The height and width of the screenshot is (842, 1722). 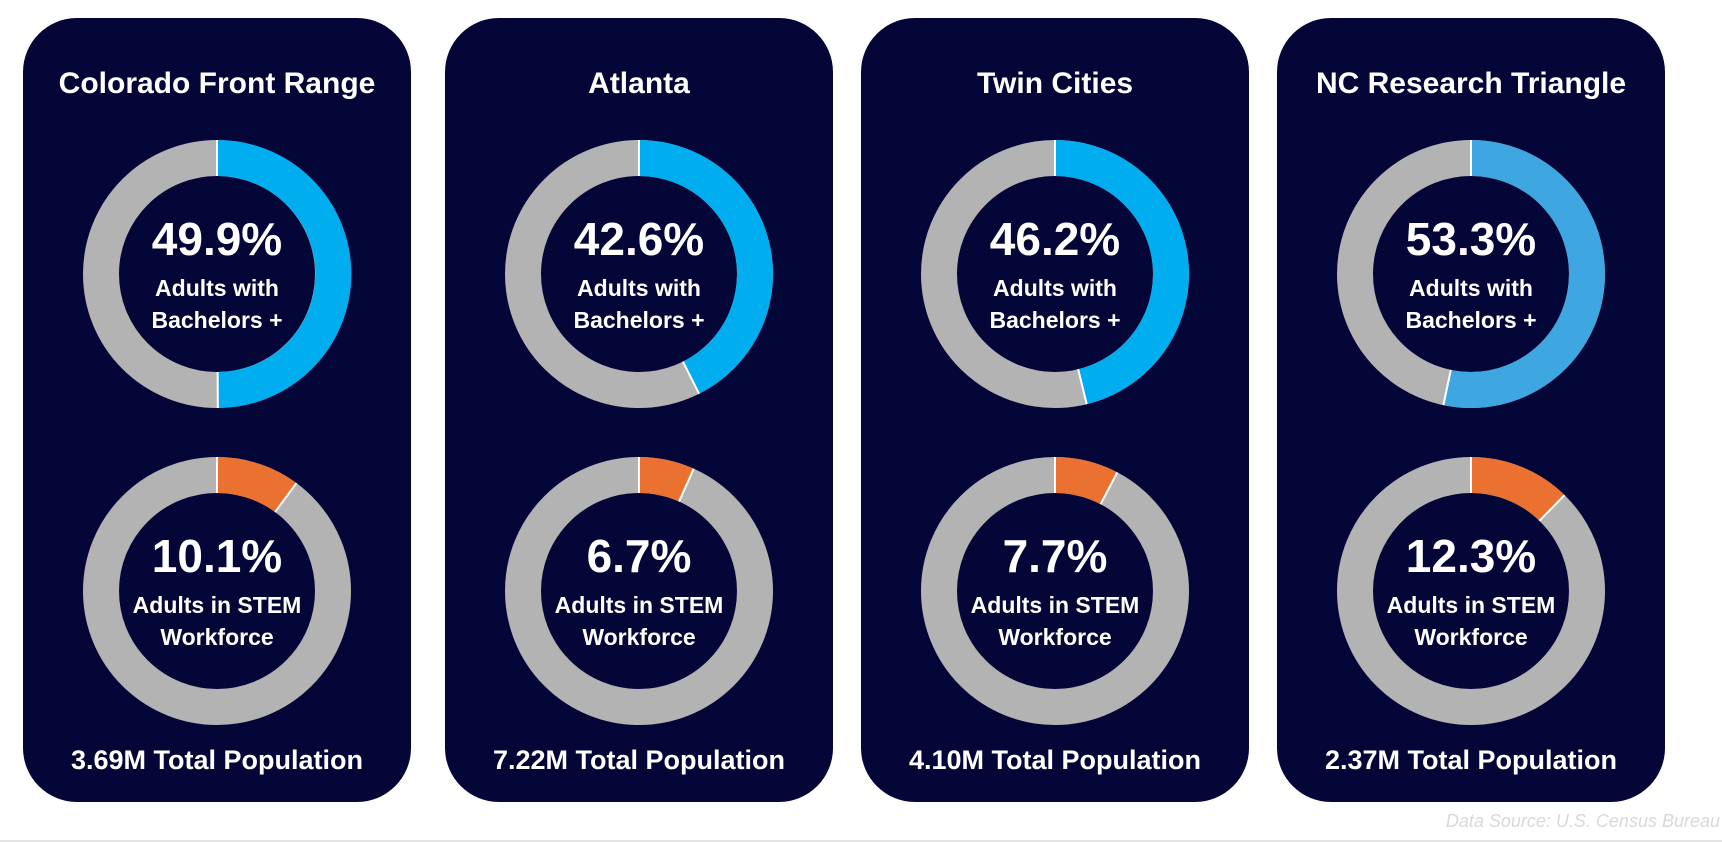 I want to click on donut-label: 6.7% Adults in STEM Workforce, so click(x=639, y=591).